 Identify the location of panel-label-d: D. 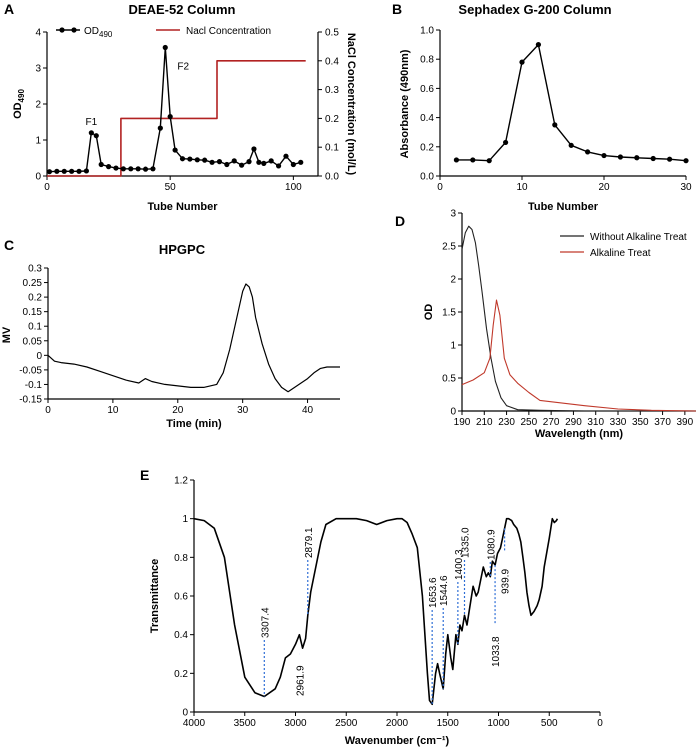
(400, 221).